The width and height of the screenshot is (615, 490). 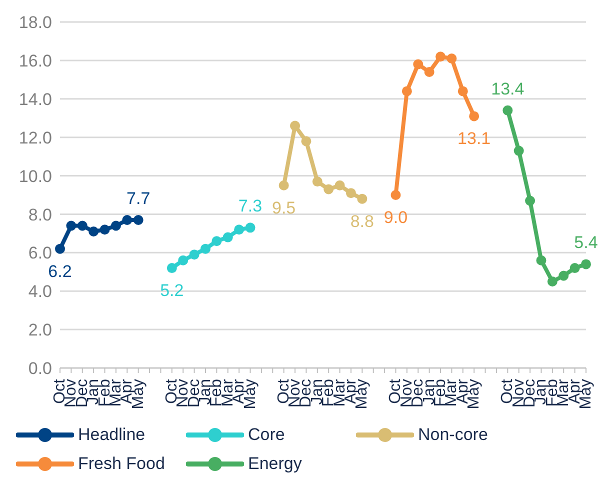 I want to click on legend-label: Energy, so click(x=275, y=464).